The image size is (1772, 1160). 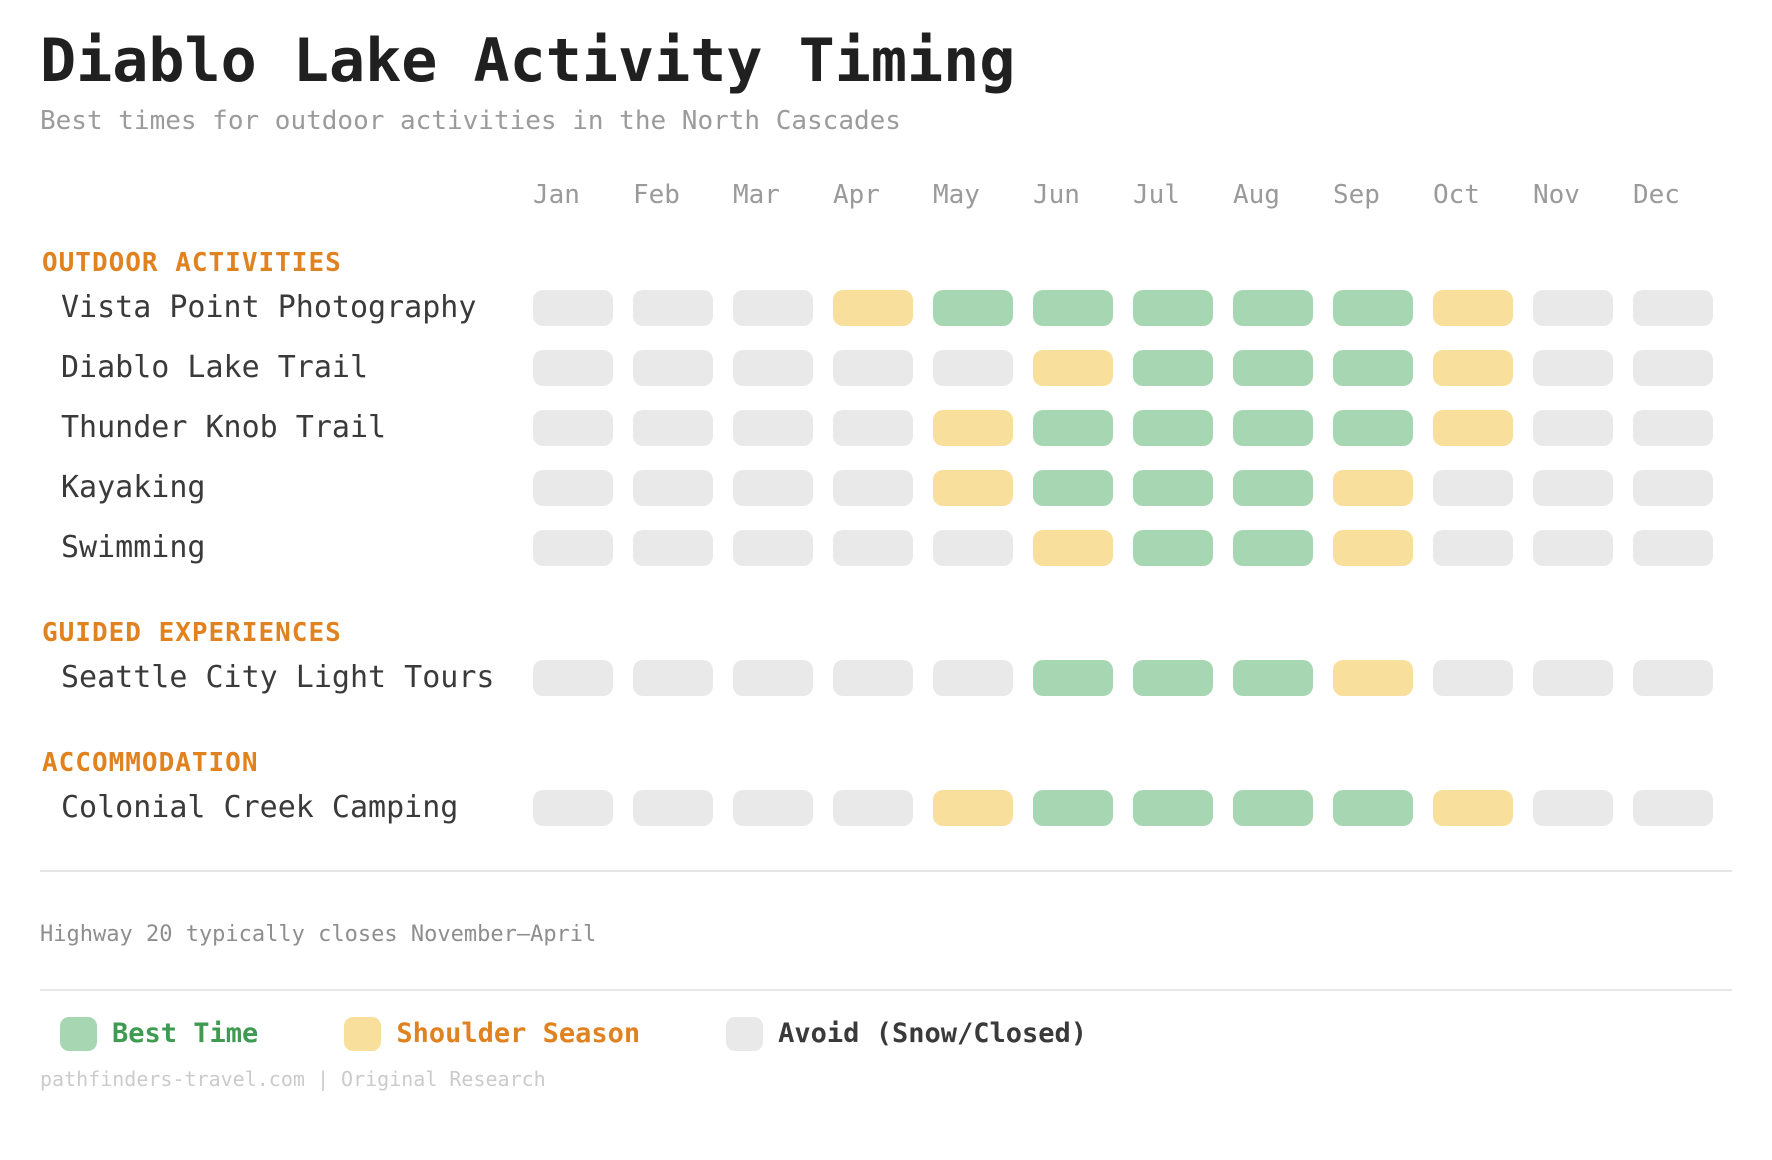 What do you see at coordinates (269, 308) in the screenshot?
I see `activity-label: Vista Point Photography` at bounding box center [269, 308].